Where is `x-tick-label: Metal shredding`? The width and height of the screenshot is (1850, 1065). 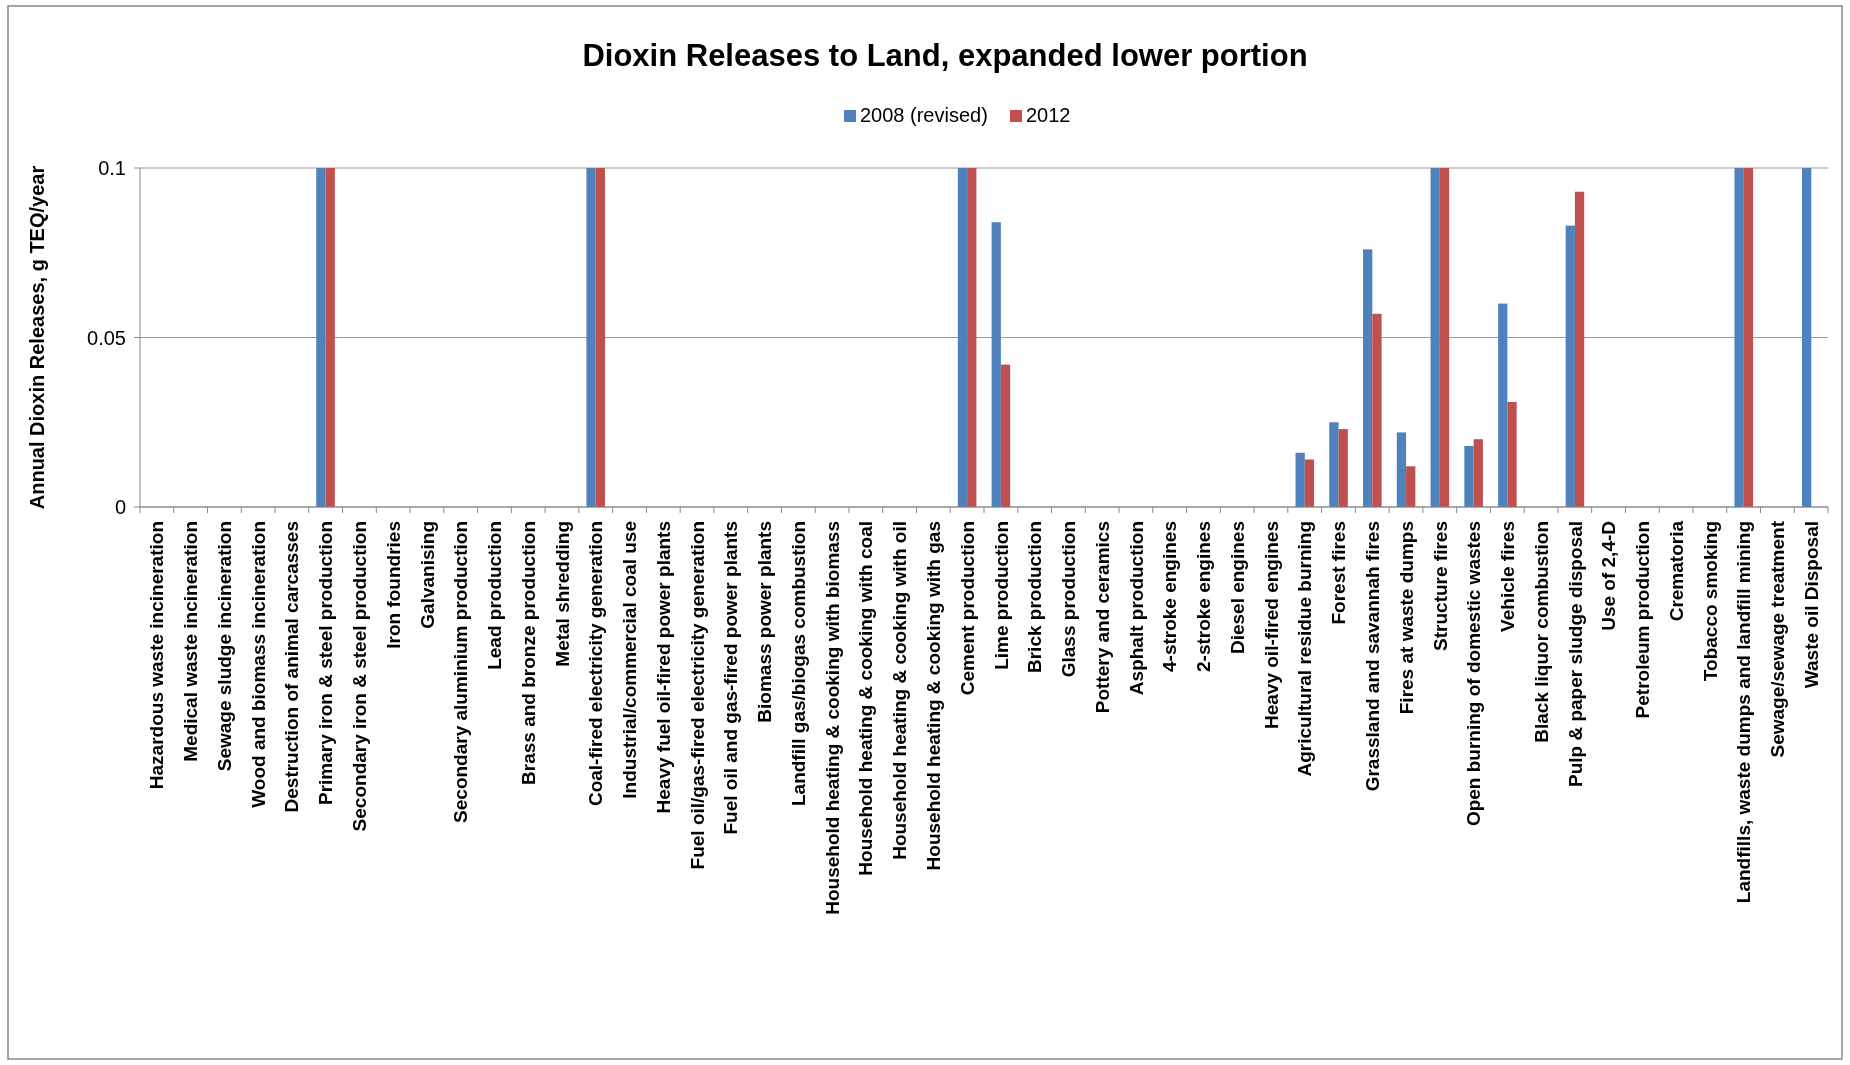
x-tick-label: Metal shredding is located at coordinates (562, 594).